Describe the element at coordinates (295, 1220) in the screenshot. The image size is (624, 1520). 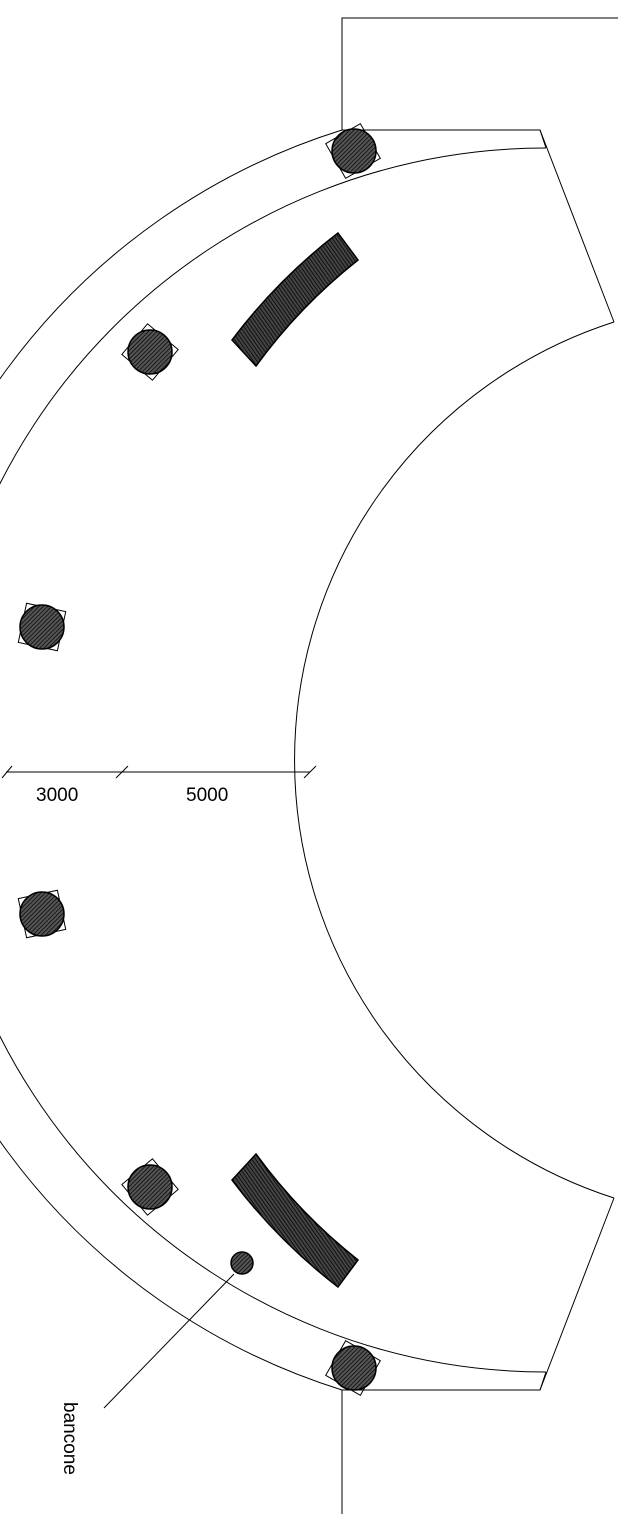
I see `counter-block-bottom` at that location.